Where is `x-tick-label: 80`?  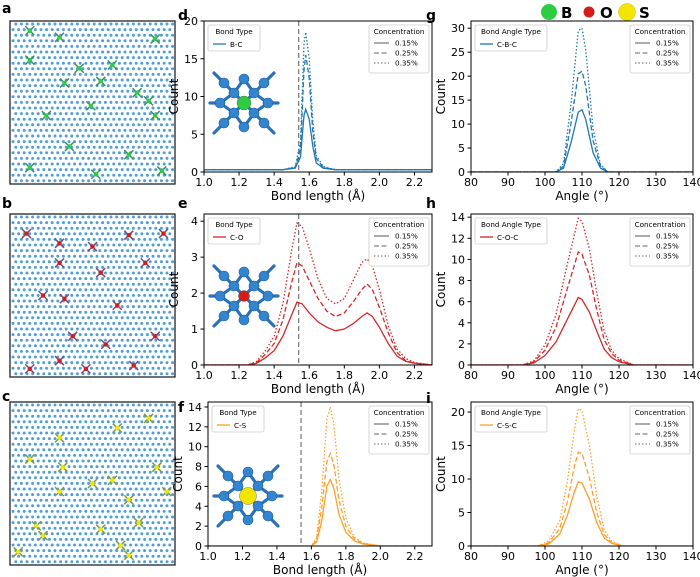 x-tick-label: 80 is located at coordinates (471, 375).